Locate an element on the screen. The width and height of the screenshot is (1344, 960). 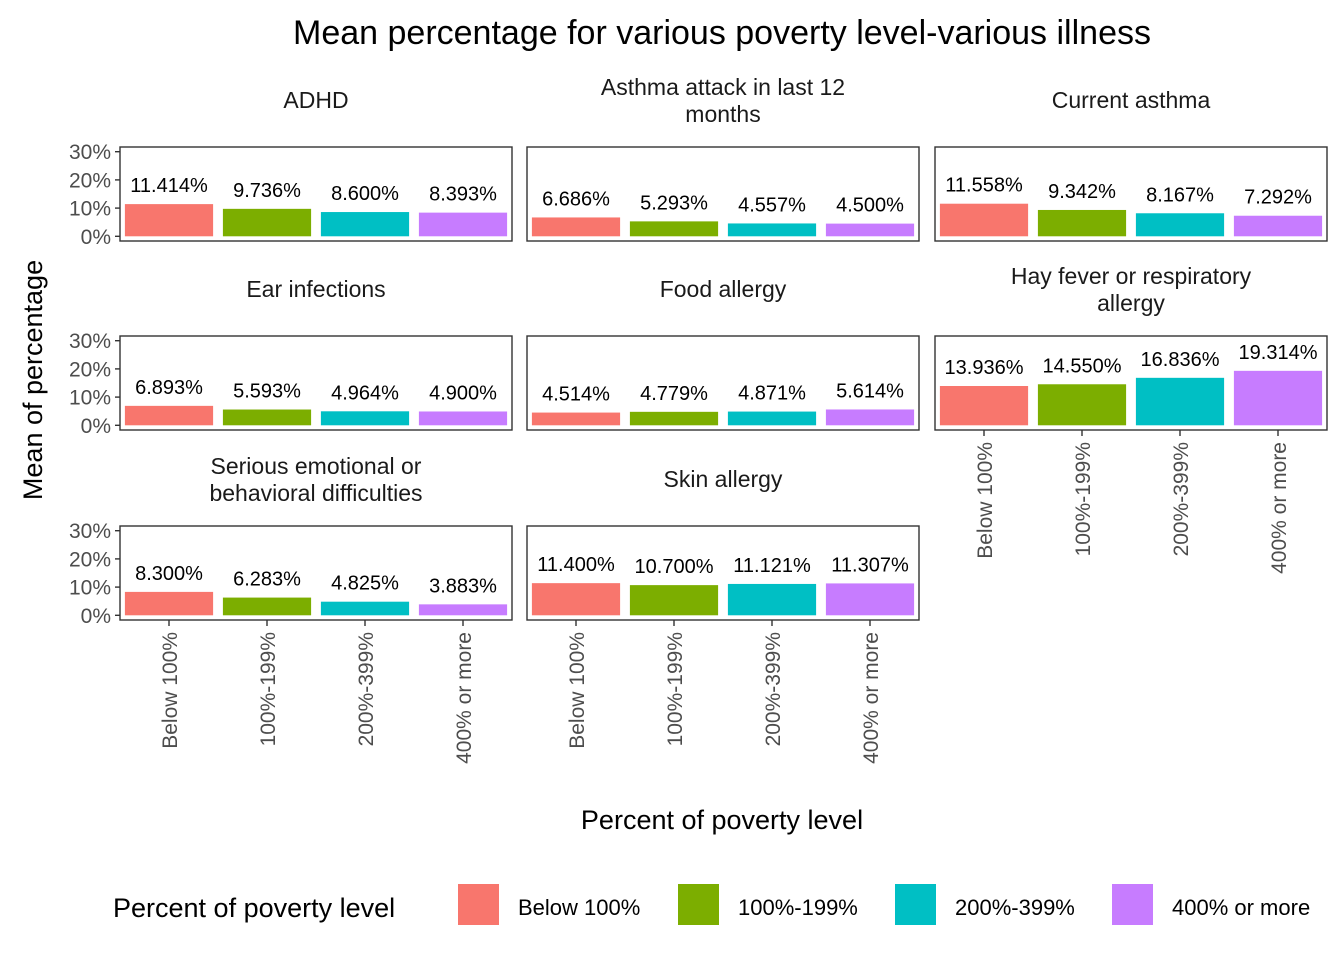
data-label: 11.558% is located at coordinates (984, 186).